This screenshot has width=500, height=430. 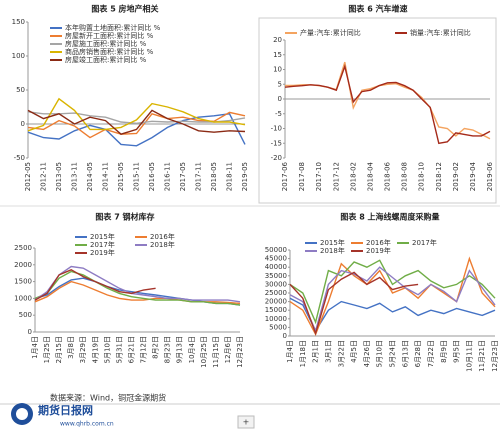 I want to click on x-tick-label: 2018-06, so click(x=388, y=176).